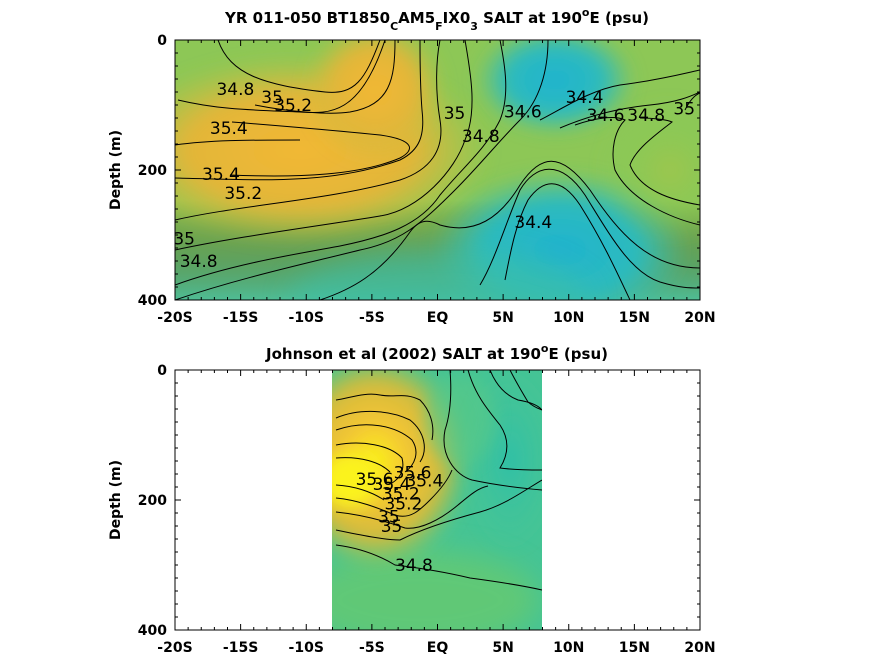  I want to click on title-observed: Johnson et al (2002) SALT at 190oE (psu), so click(436, 352).